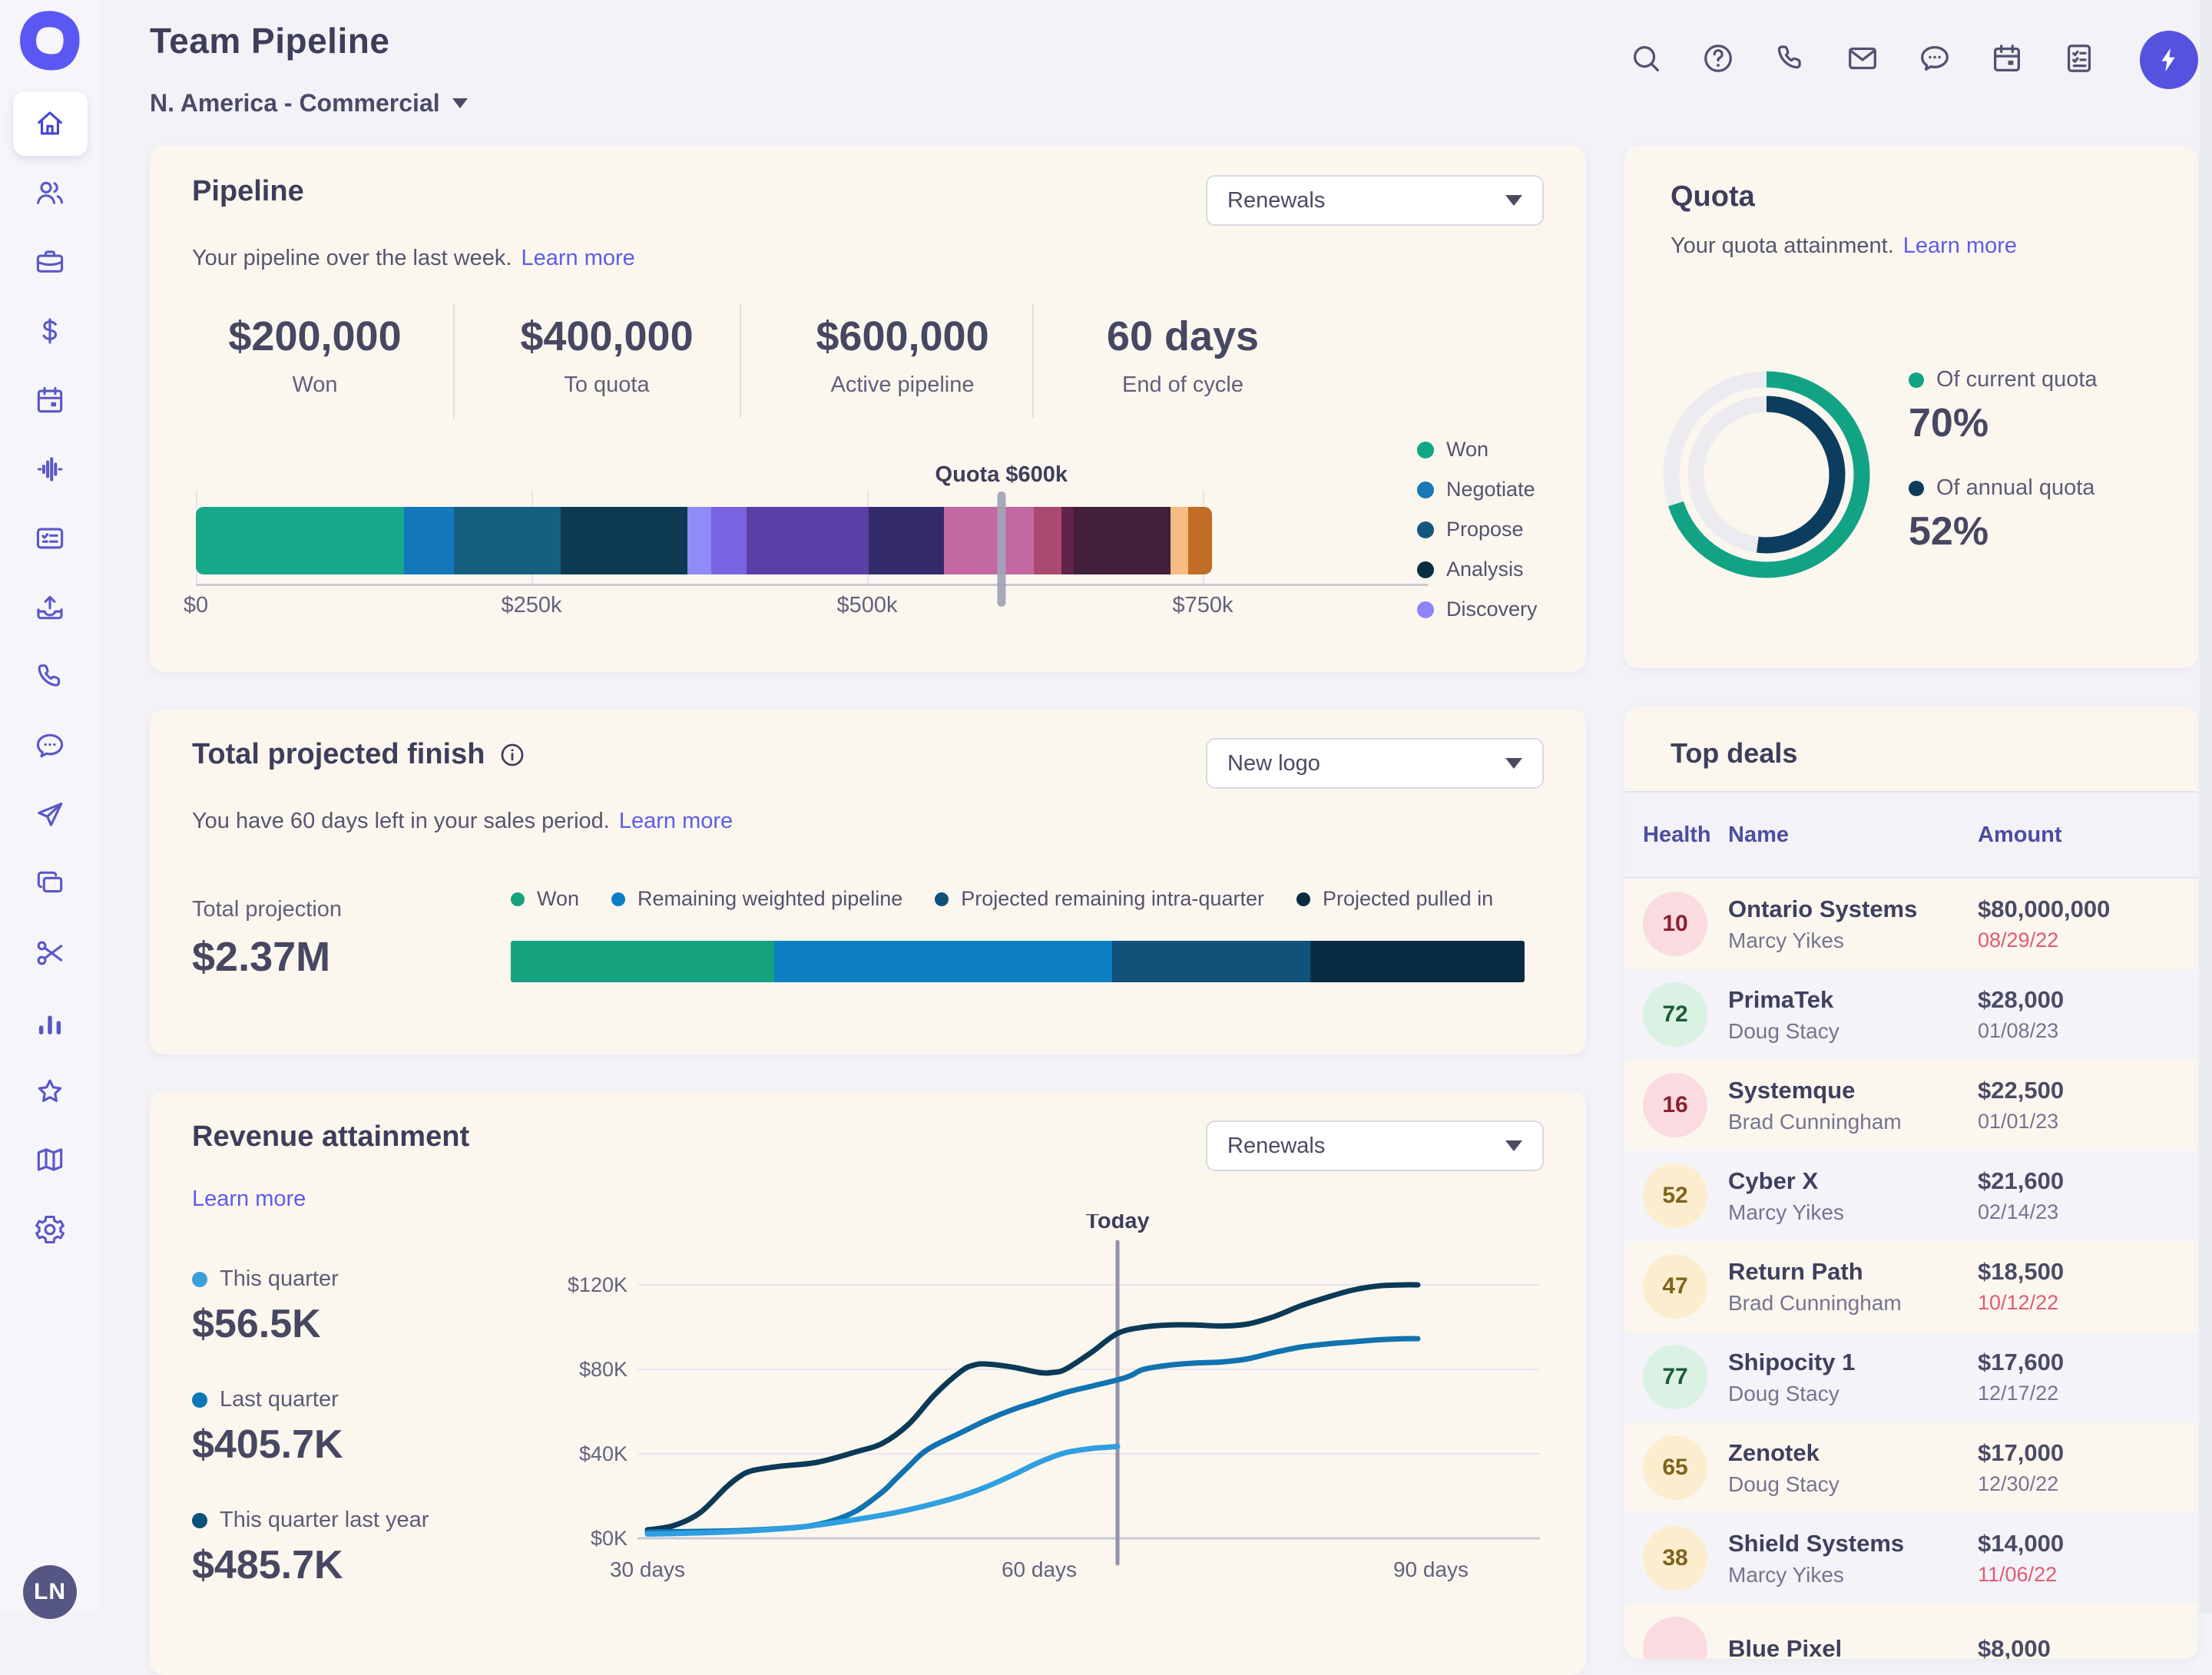  I want to click on team-selector: N. America - Commercial, so click(309, 103).